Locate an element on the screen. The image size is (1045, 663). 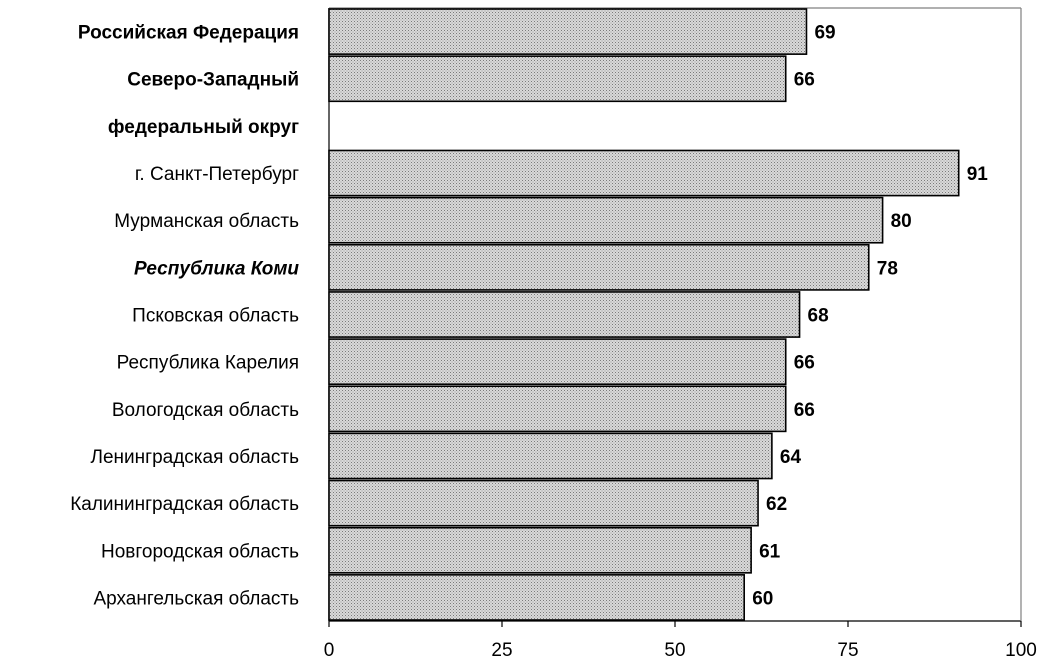
category-label-9: Калининградская область is located at coordinates (184, 504).